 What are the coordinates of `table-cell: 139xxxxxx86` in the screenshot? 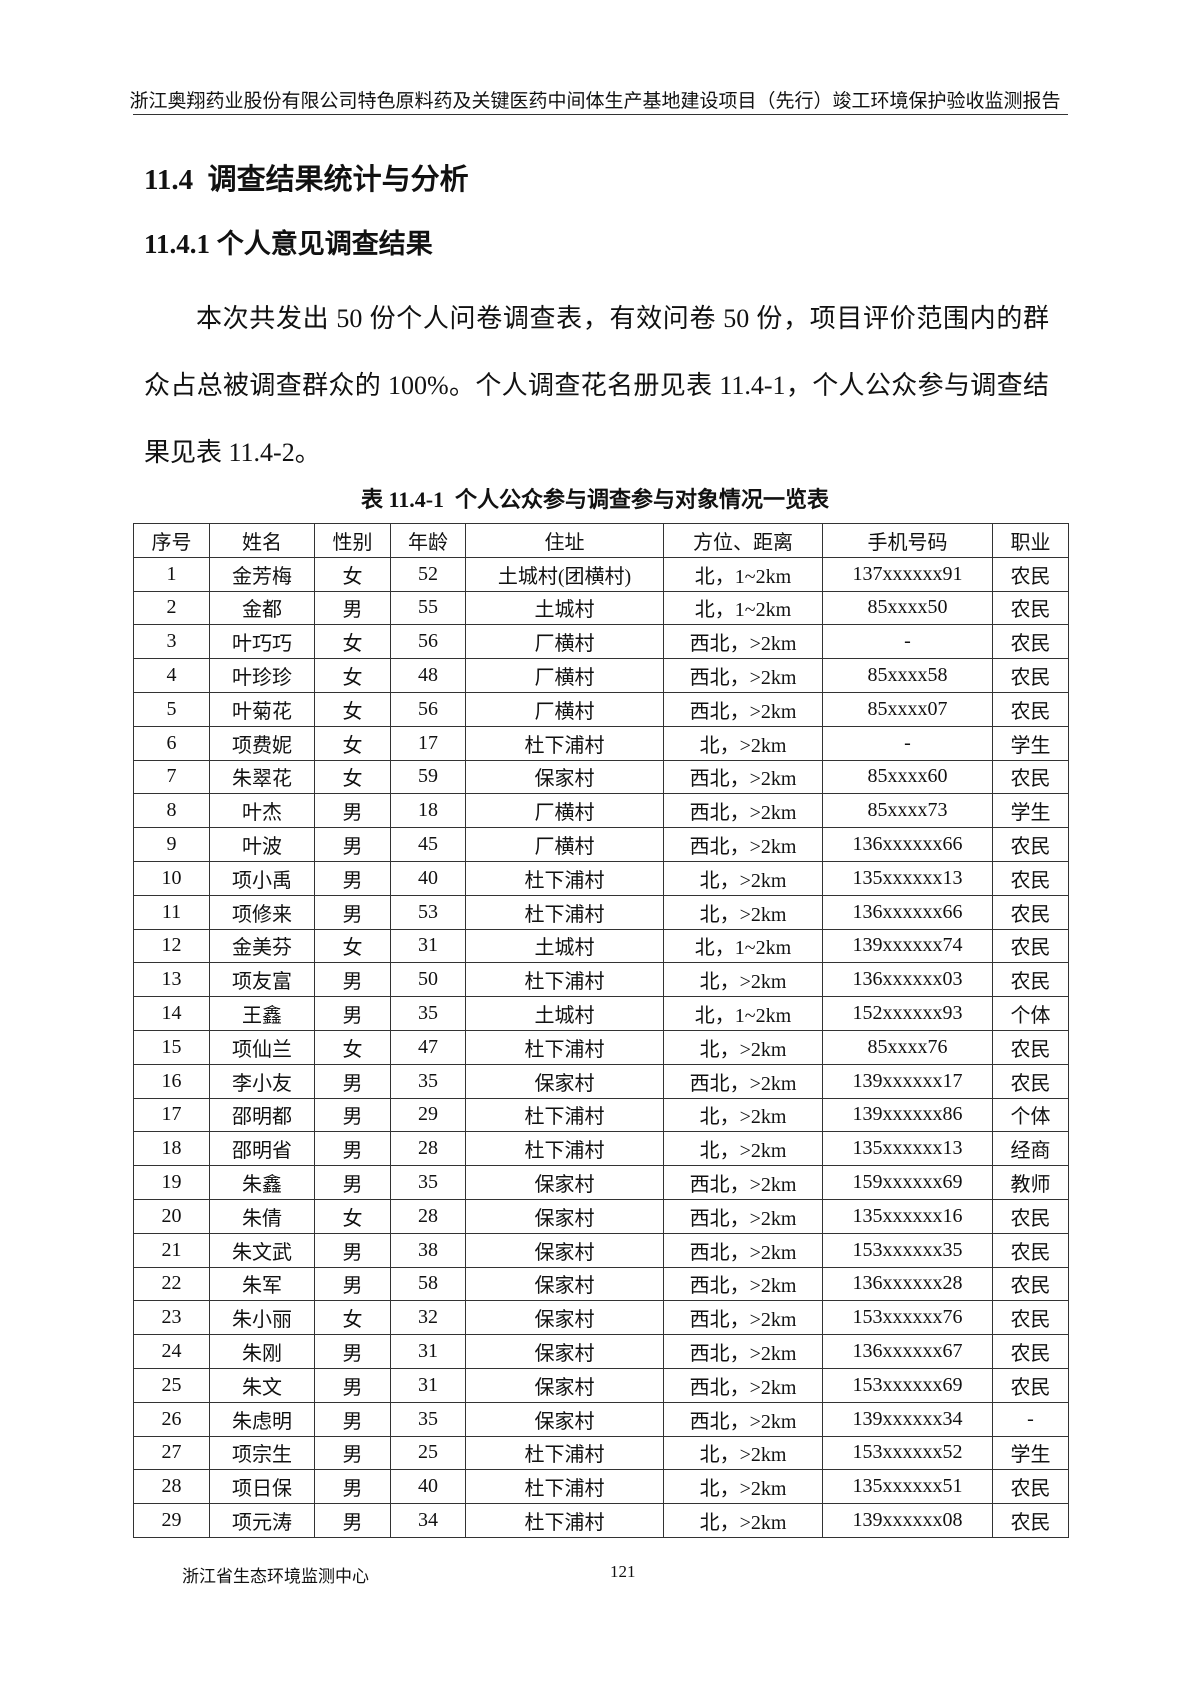 It's located at (907, 1115).